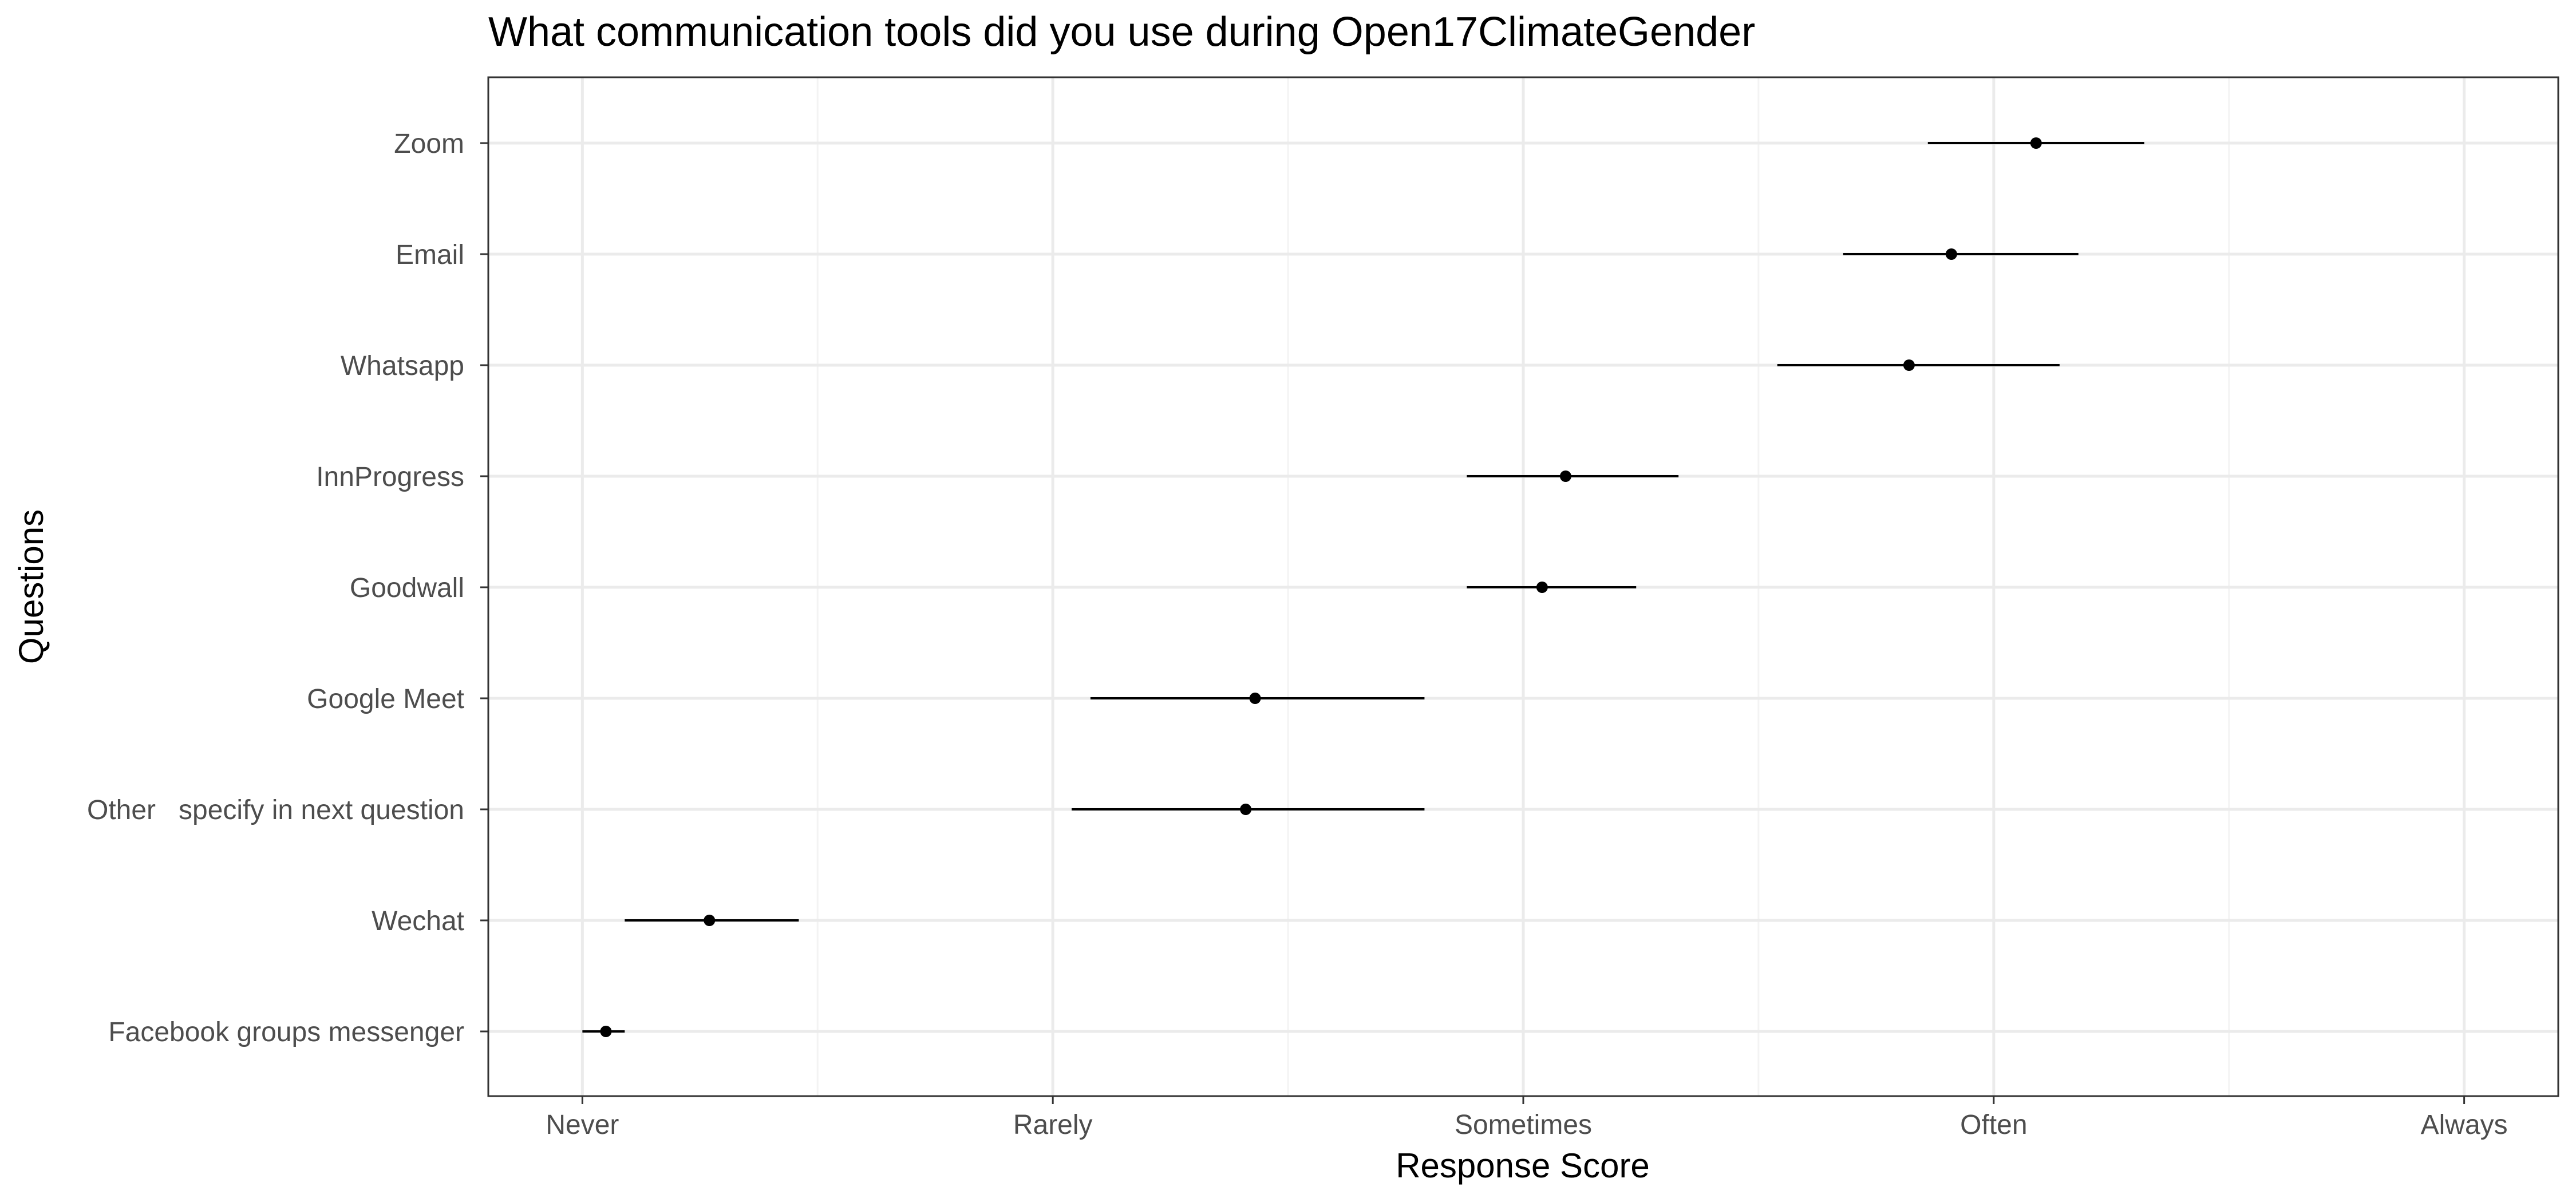  What do you see at coordinates (1523, 1125) in the screenshot?
I see `x-tick-label: Sometimes` at bounding box center [1523, 1125].